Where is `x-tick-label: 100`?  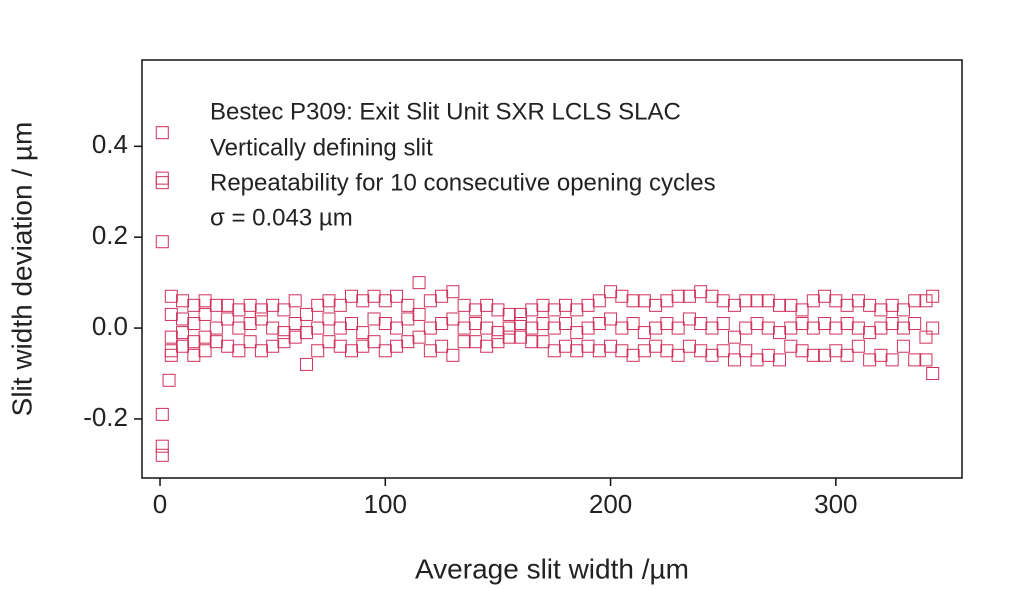
x-tick-label: 100 is located at coordinates (385, 504).